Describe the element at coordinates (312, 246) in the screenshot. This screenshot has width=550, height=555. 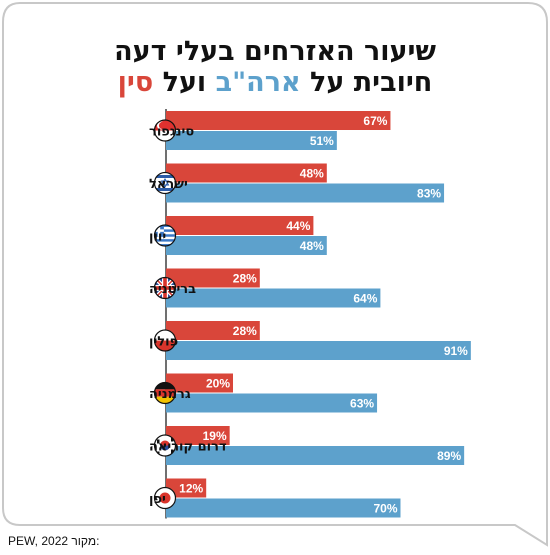
I see `data-label-usa: 48%` at that location.